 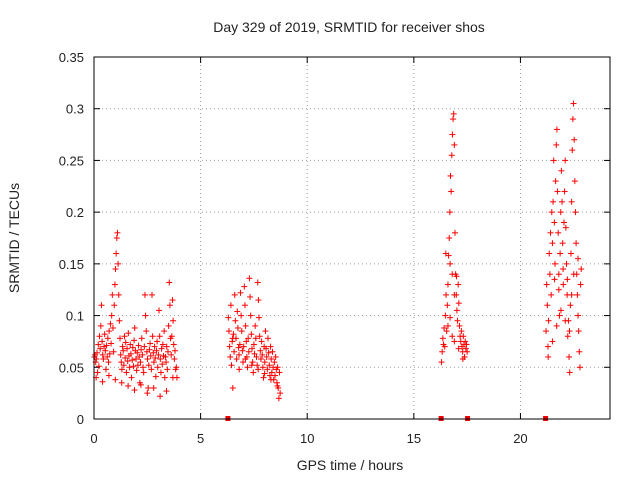 What do you see at coordinates (80, 419) in the screenshot?
I see `y-tick-label: 0` at bounding box center [80, 419].